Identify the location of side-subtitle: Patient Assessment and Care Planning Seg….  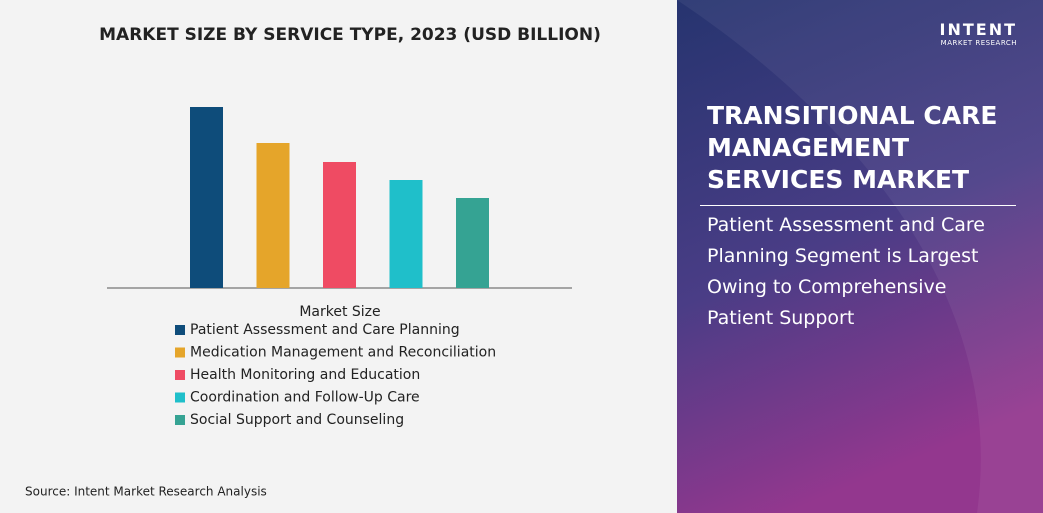
(846, 271).